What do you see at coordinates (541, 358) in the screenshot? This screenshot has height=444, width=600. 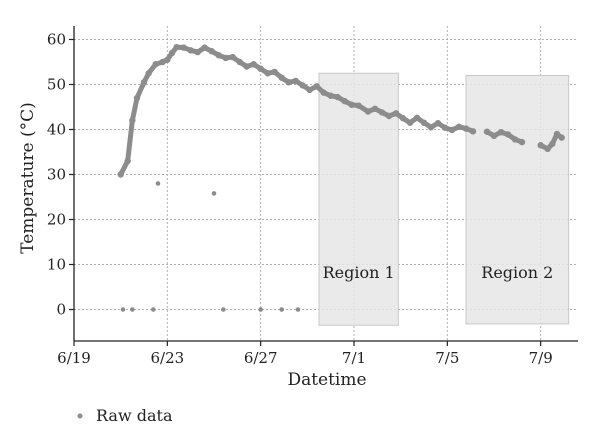 I see `x-tick-label: 7/9` at bounding box center [541, 358].